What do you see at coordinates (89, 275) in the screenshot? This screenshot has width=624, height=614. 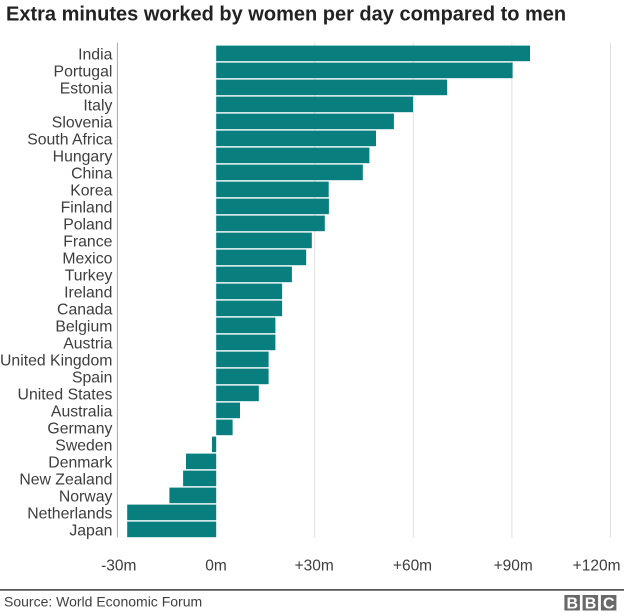 I see `svg-text: Turkey` at bounding box center [89, 275].